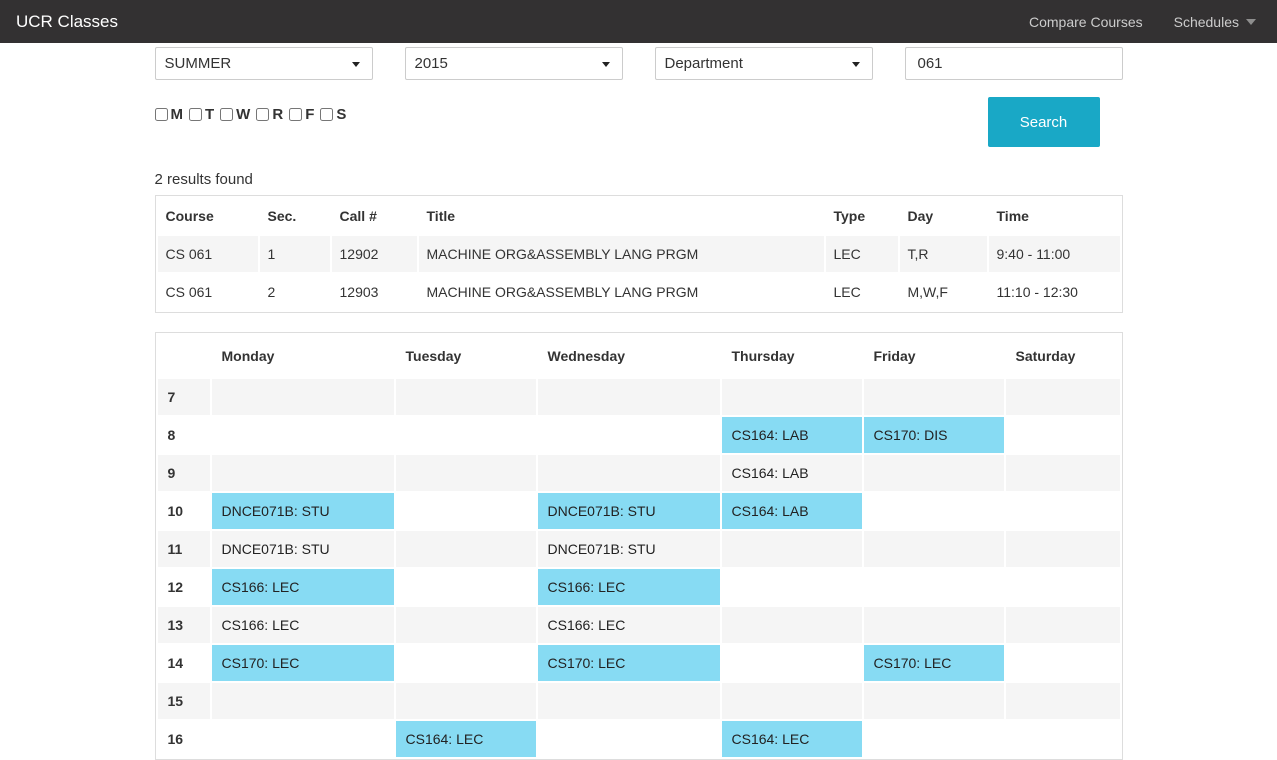 Image resolution: width=1277 pixels, height=760 pixels. Describe the element at coordinates (431, 63) in the screenshot. I see `year-select-value: 2015` at that location.